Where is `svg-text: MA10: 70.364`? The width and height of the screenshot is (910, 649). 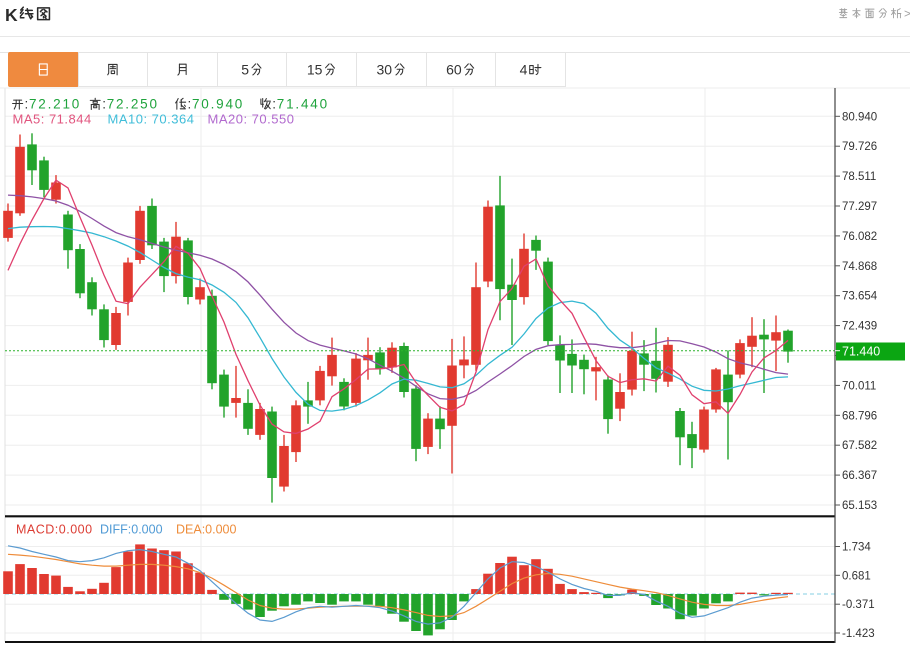
svg-text: MA10: 70.364 is located at coordinates (151, 119).